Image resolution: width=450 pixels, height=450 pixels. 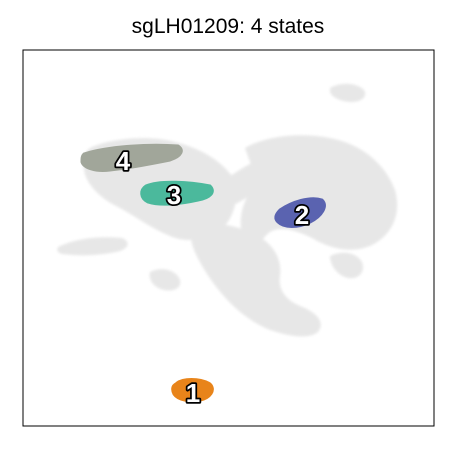 I want to click on state-label-2: 2, so click(x=302, y=215).